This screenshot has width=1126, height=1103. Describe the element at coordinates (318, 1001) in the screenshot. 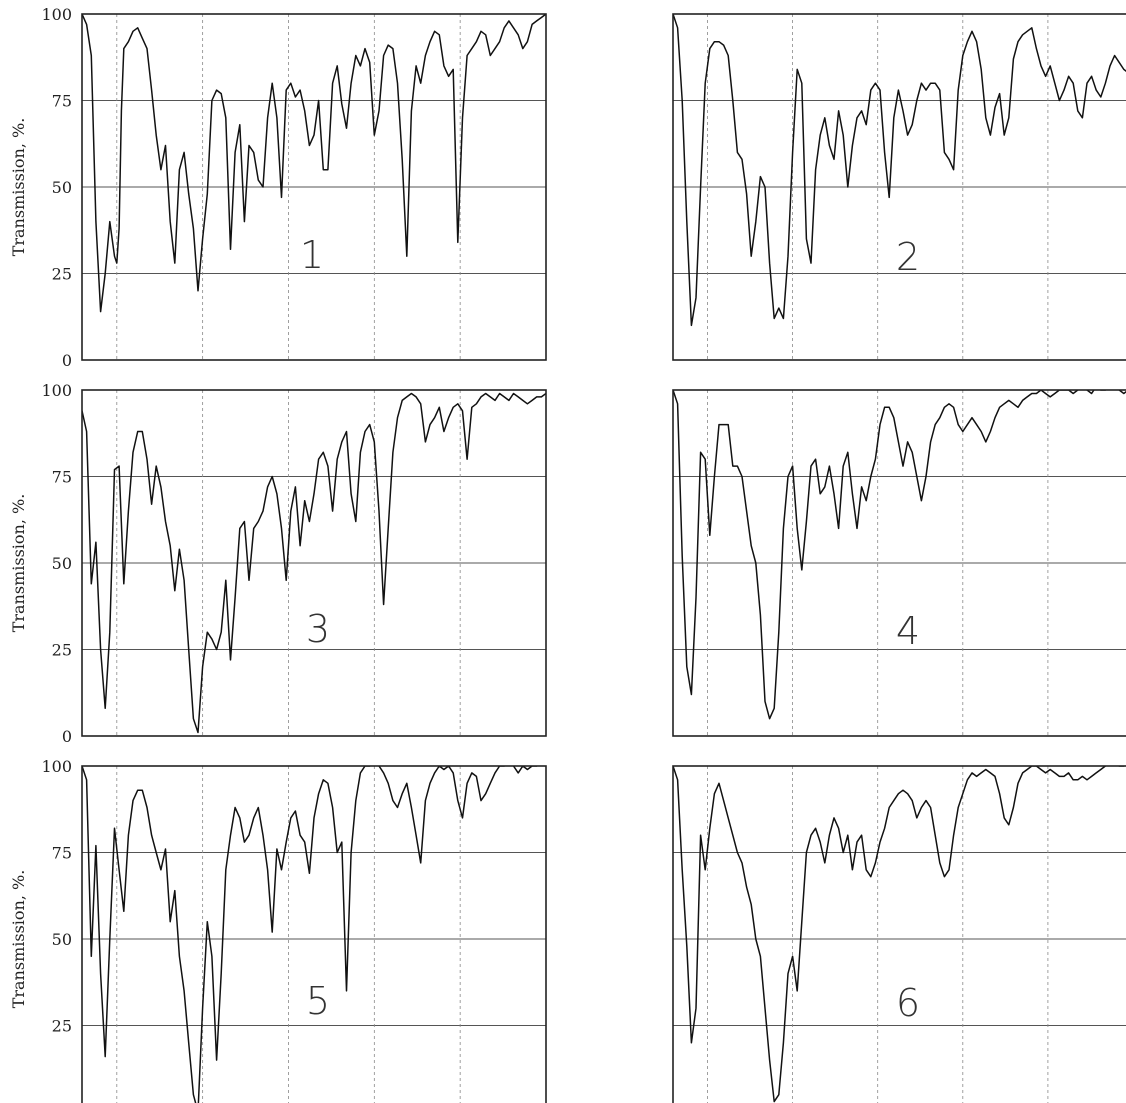

I see `panel-number: 5` at that location.